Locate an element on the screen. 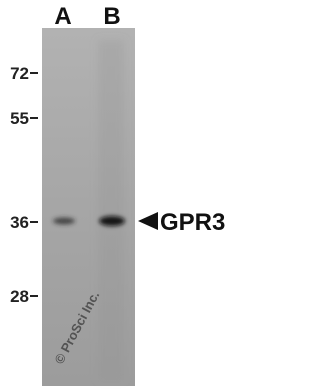  lane-smear is located at coordinates (111, 210).